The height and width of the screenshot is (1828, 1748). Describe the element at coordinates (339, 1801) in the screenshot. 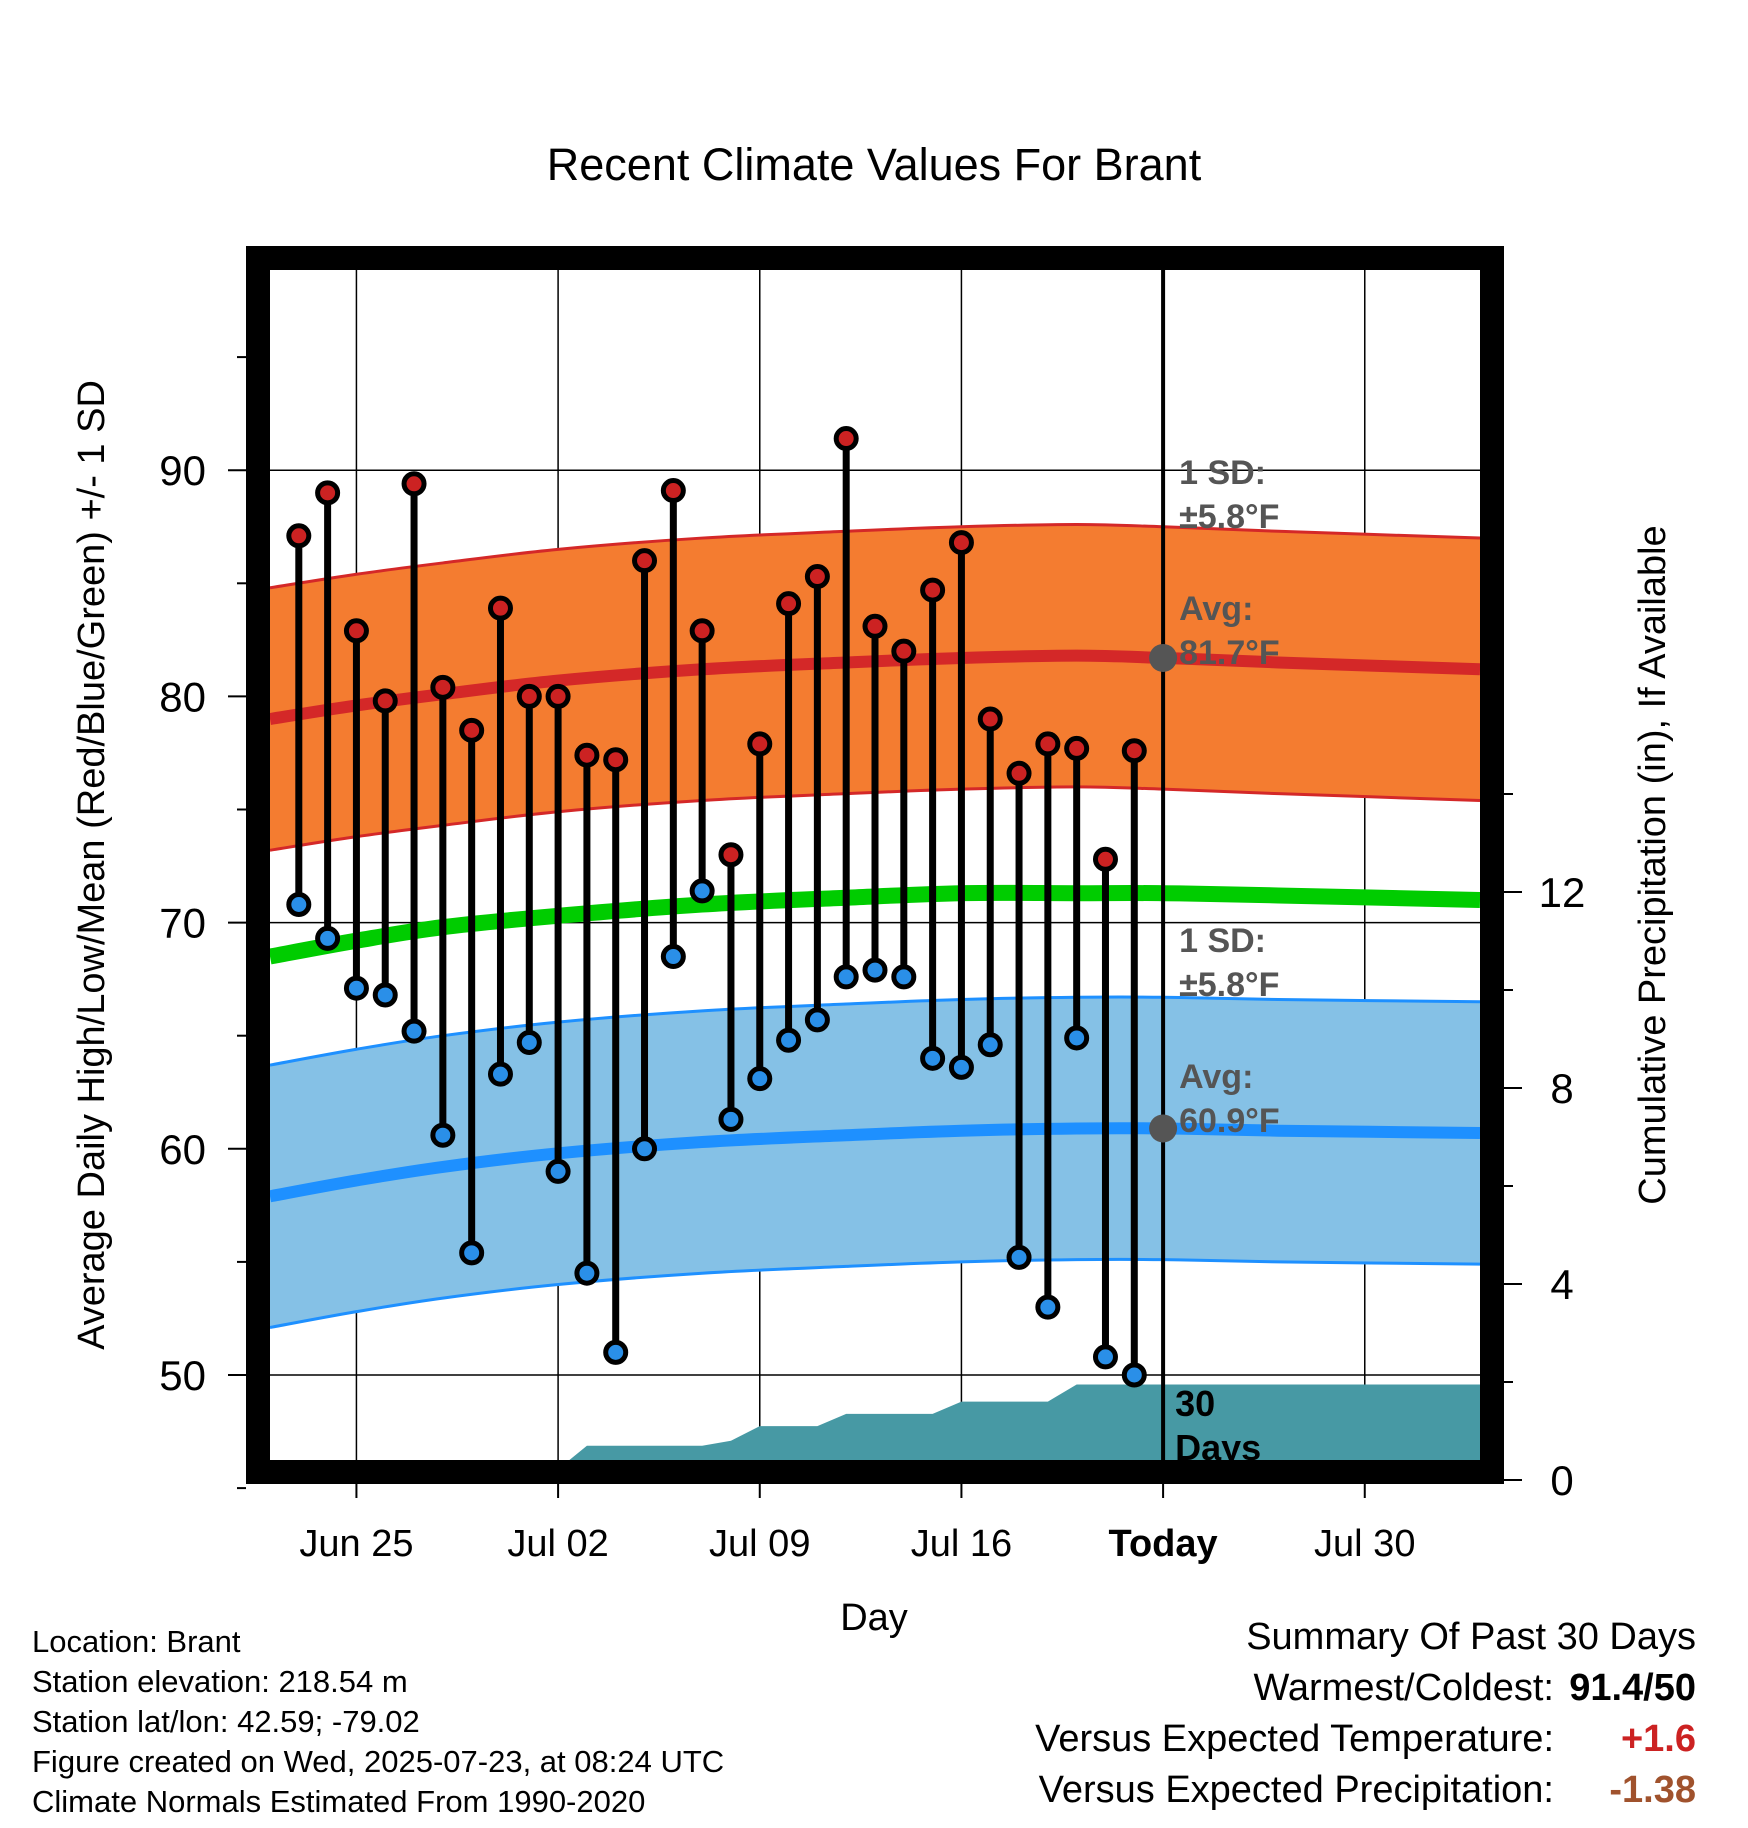

I see `normals-text: Climate Normals Estimated From 1990-2020` at that location.